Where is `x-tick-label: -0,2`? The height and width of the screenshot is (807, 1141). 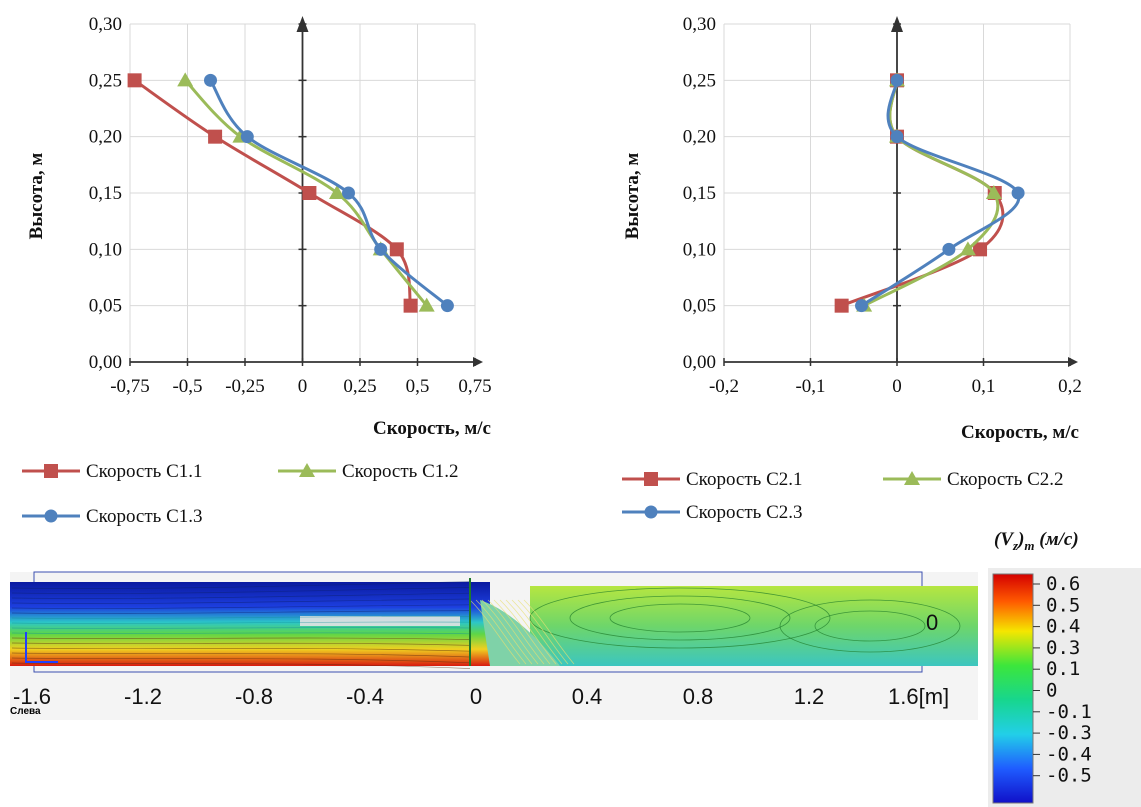
x-tick-label: -0,2 is located at coordinates (724, 386).